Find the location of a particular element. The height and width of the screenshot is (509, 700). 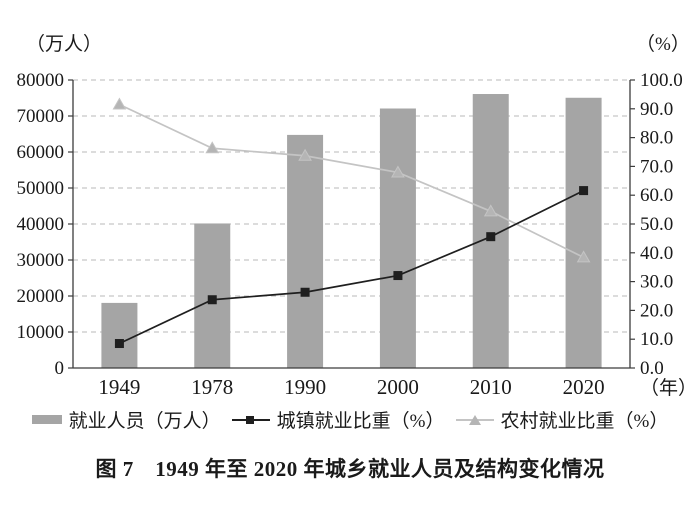

right-tick-label: 0.0 is located at coordinates (652, 368).